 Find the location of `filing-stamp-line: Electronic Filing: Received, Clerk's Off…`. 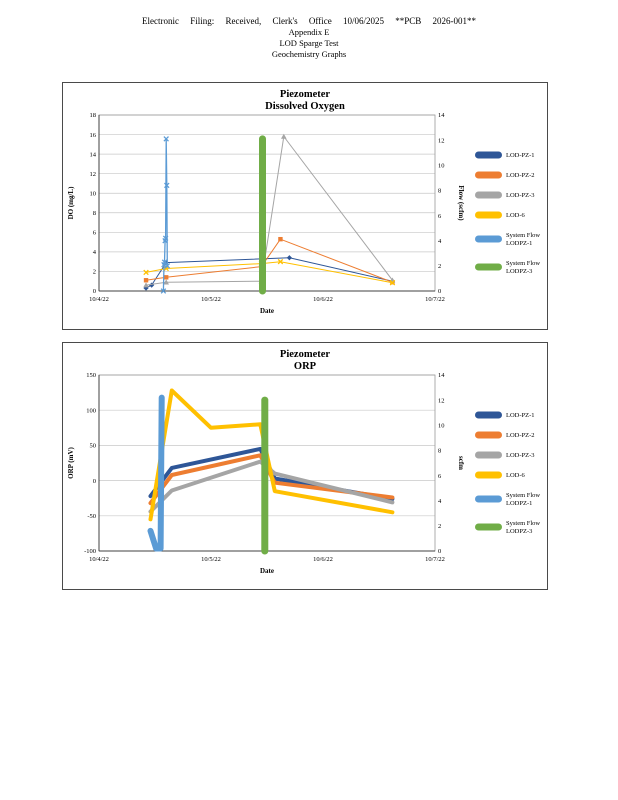

filing-stamp-line: Electronic Filing: Received, Clerk's Off… is located at coordinates (309, 21).